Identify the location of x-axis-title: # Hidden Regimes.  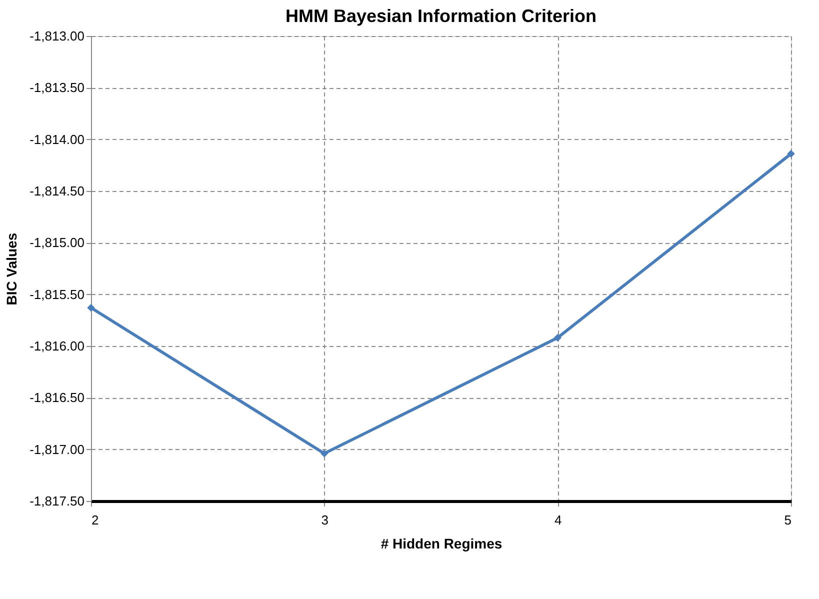
(441, 544).